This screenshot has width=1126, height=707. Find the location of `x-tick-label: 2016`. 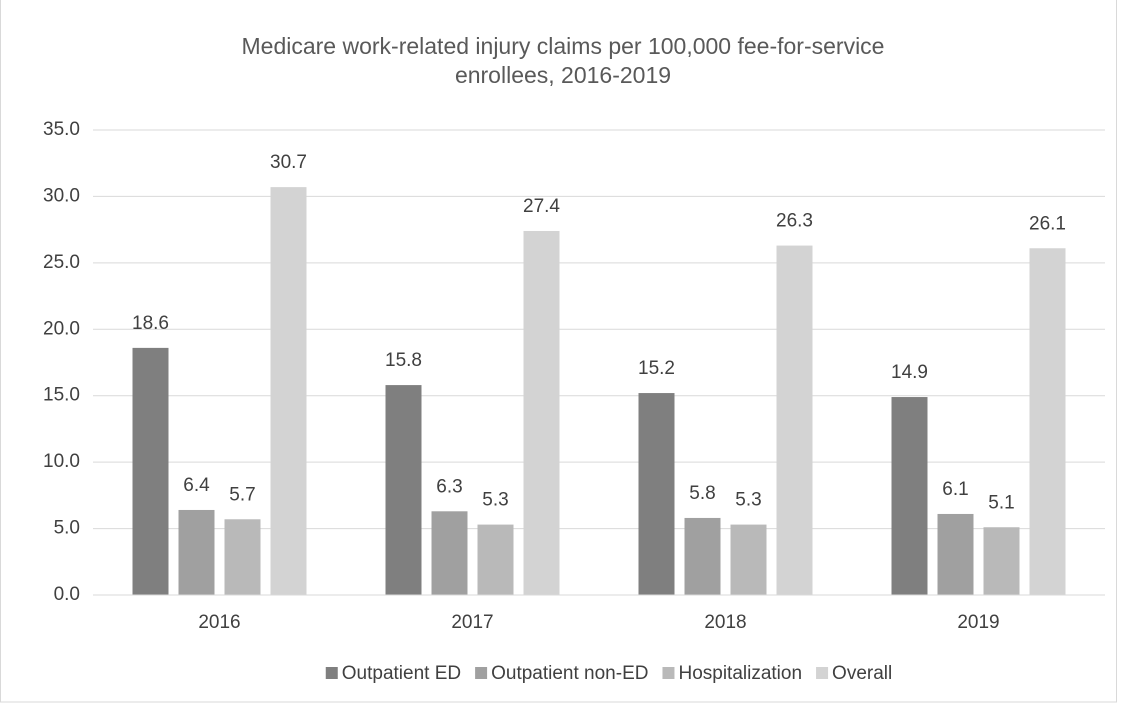

x-tick-label: 2016 is located at coordinates (219, 622).